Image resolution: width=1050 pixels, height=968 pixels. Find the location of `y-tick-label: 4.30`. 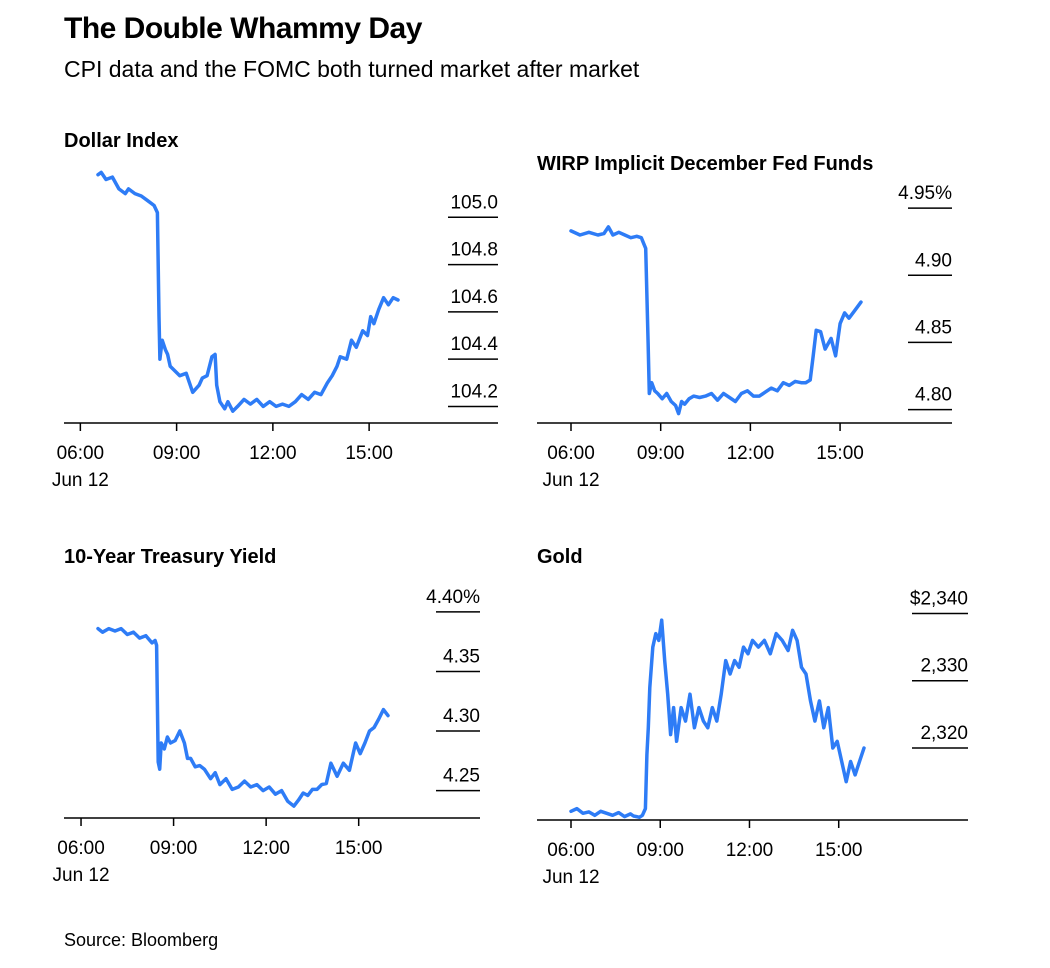

y-tick-label: 4.30 is located at coordinates (461, 716).